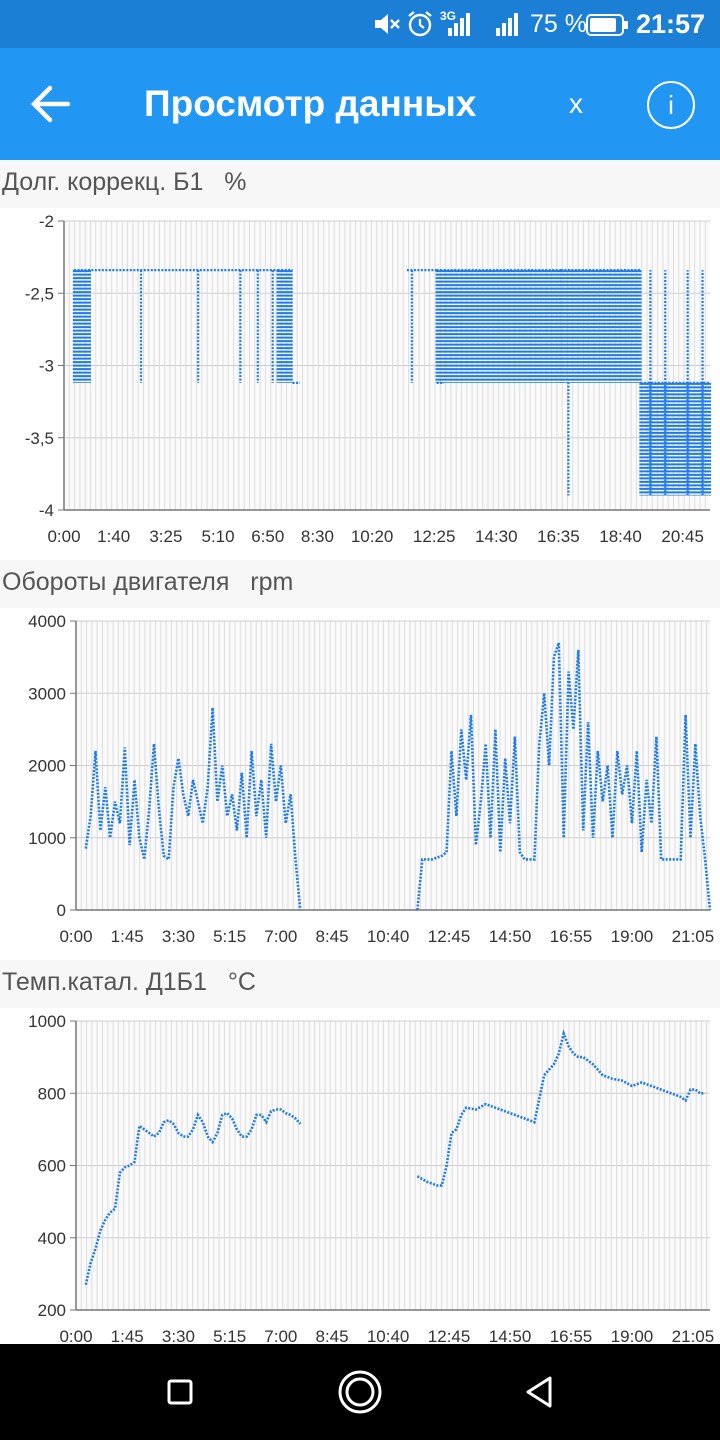 The height and width of the screenshot is (1440, 720). I want to click on navigation-bar, so click(360, 1392).